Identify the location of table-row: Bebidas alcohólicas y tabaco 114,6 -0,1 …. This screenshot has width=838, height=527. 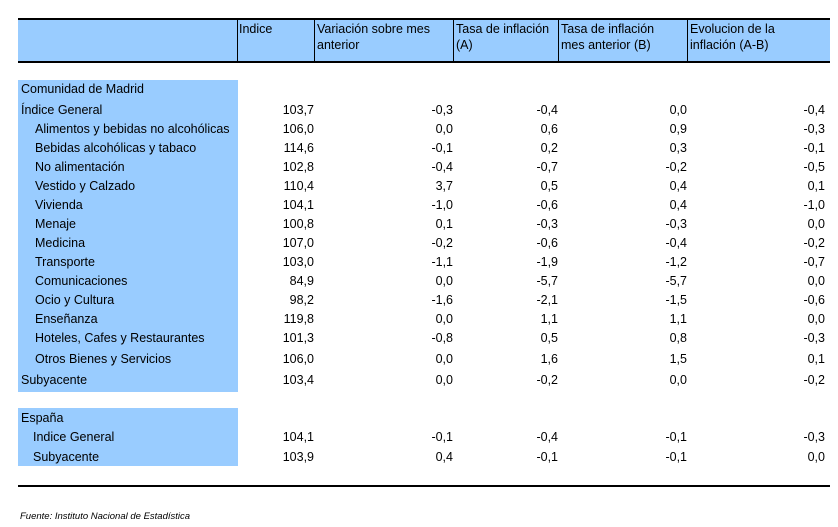
(419, 148).